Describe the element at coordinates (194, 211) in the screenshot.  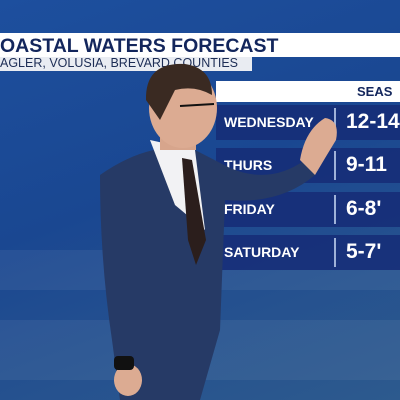
I see `tie` at that location.